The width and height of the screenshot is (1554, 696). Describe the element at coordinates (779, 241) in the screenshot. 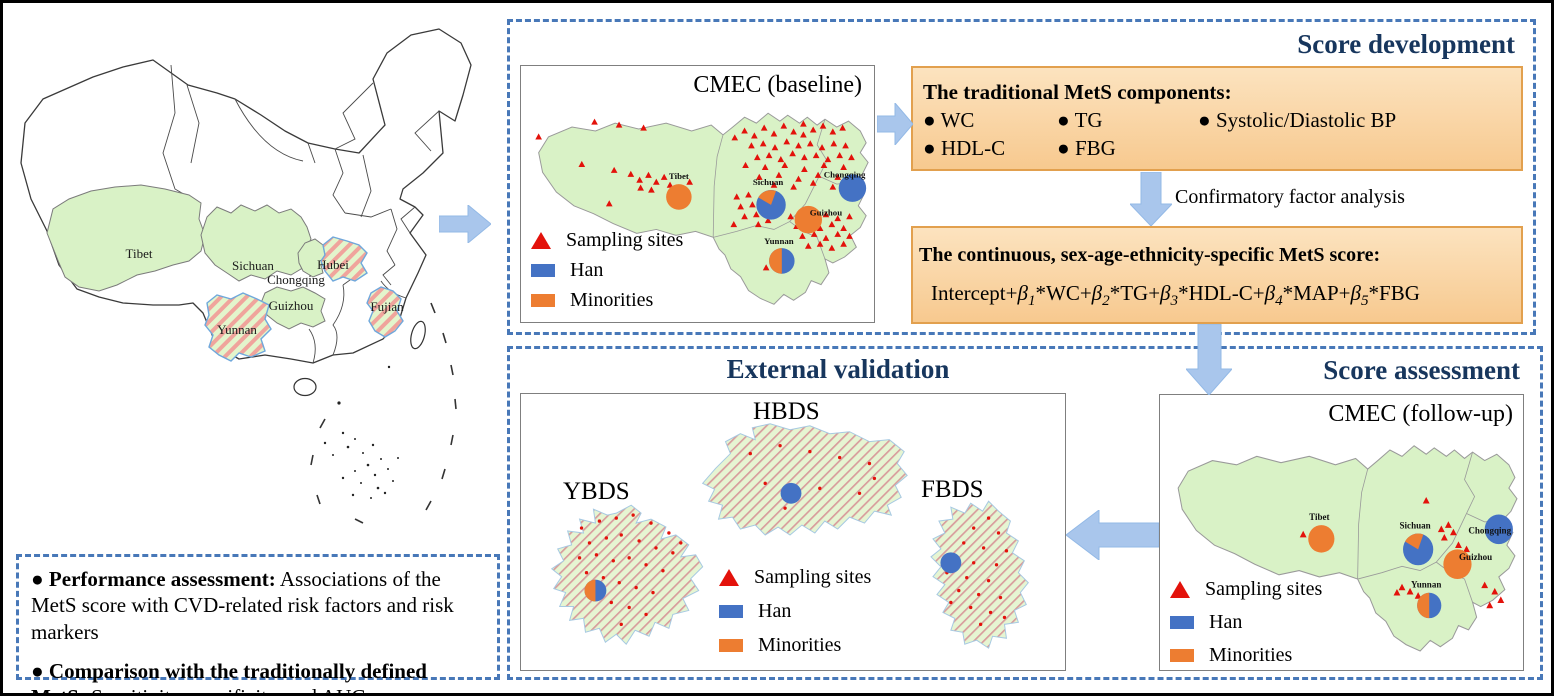

I see `svg-text: Yunnan` at that location.